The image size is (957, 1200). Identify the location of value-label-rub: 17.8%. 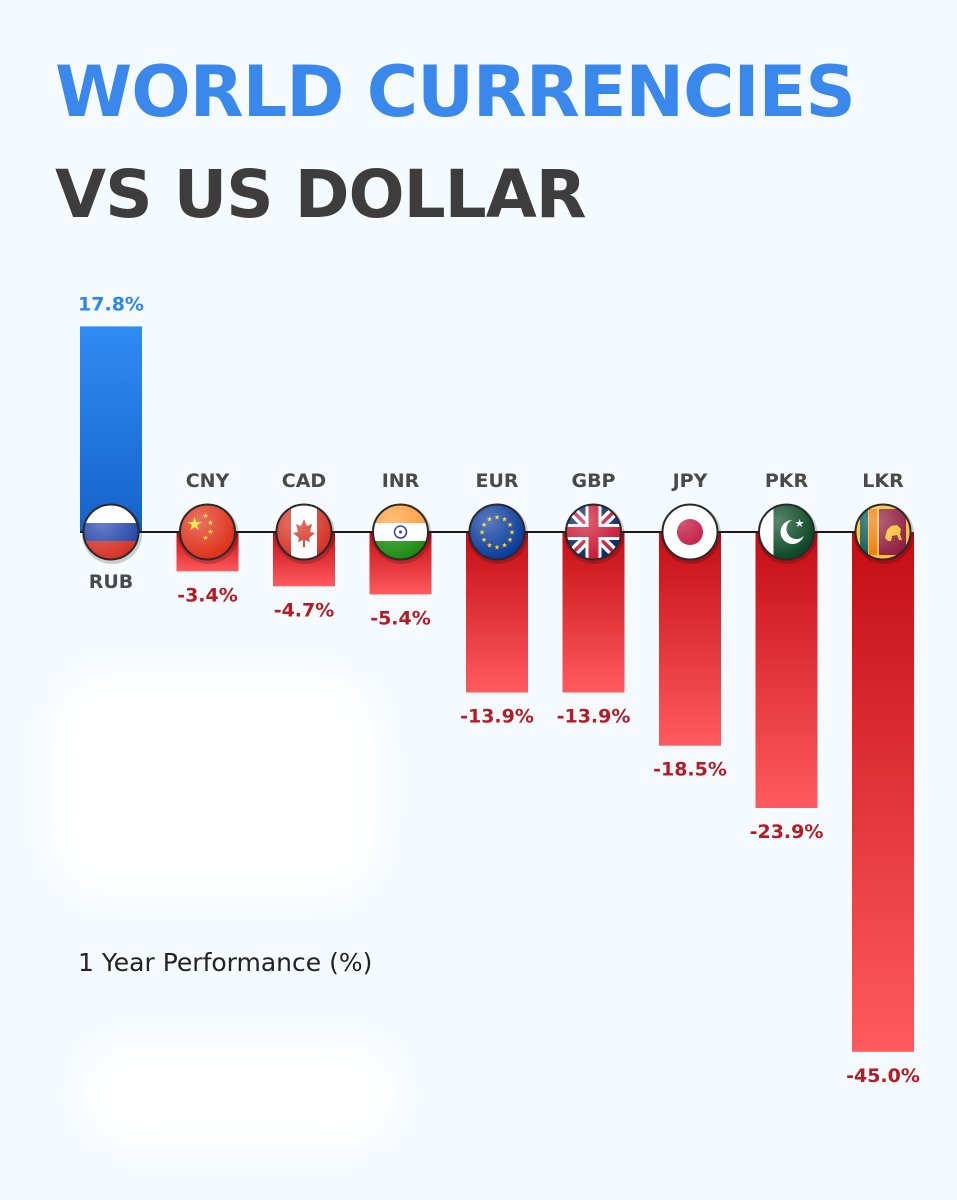
(111, 304).